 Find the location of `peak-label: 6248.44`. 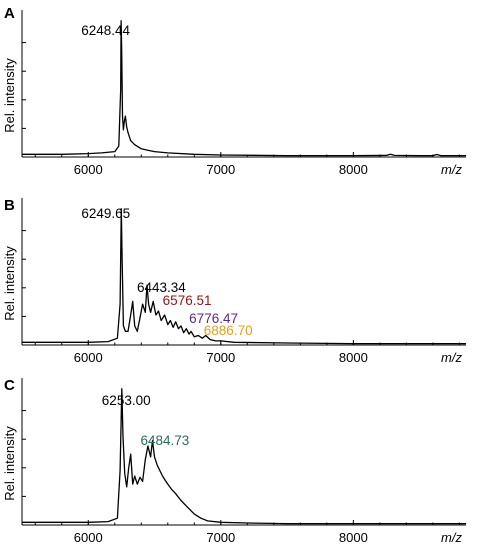

peak-label: 6248.44 is located at coordinates (105, 30).